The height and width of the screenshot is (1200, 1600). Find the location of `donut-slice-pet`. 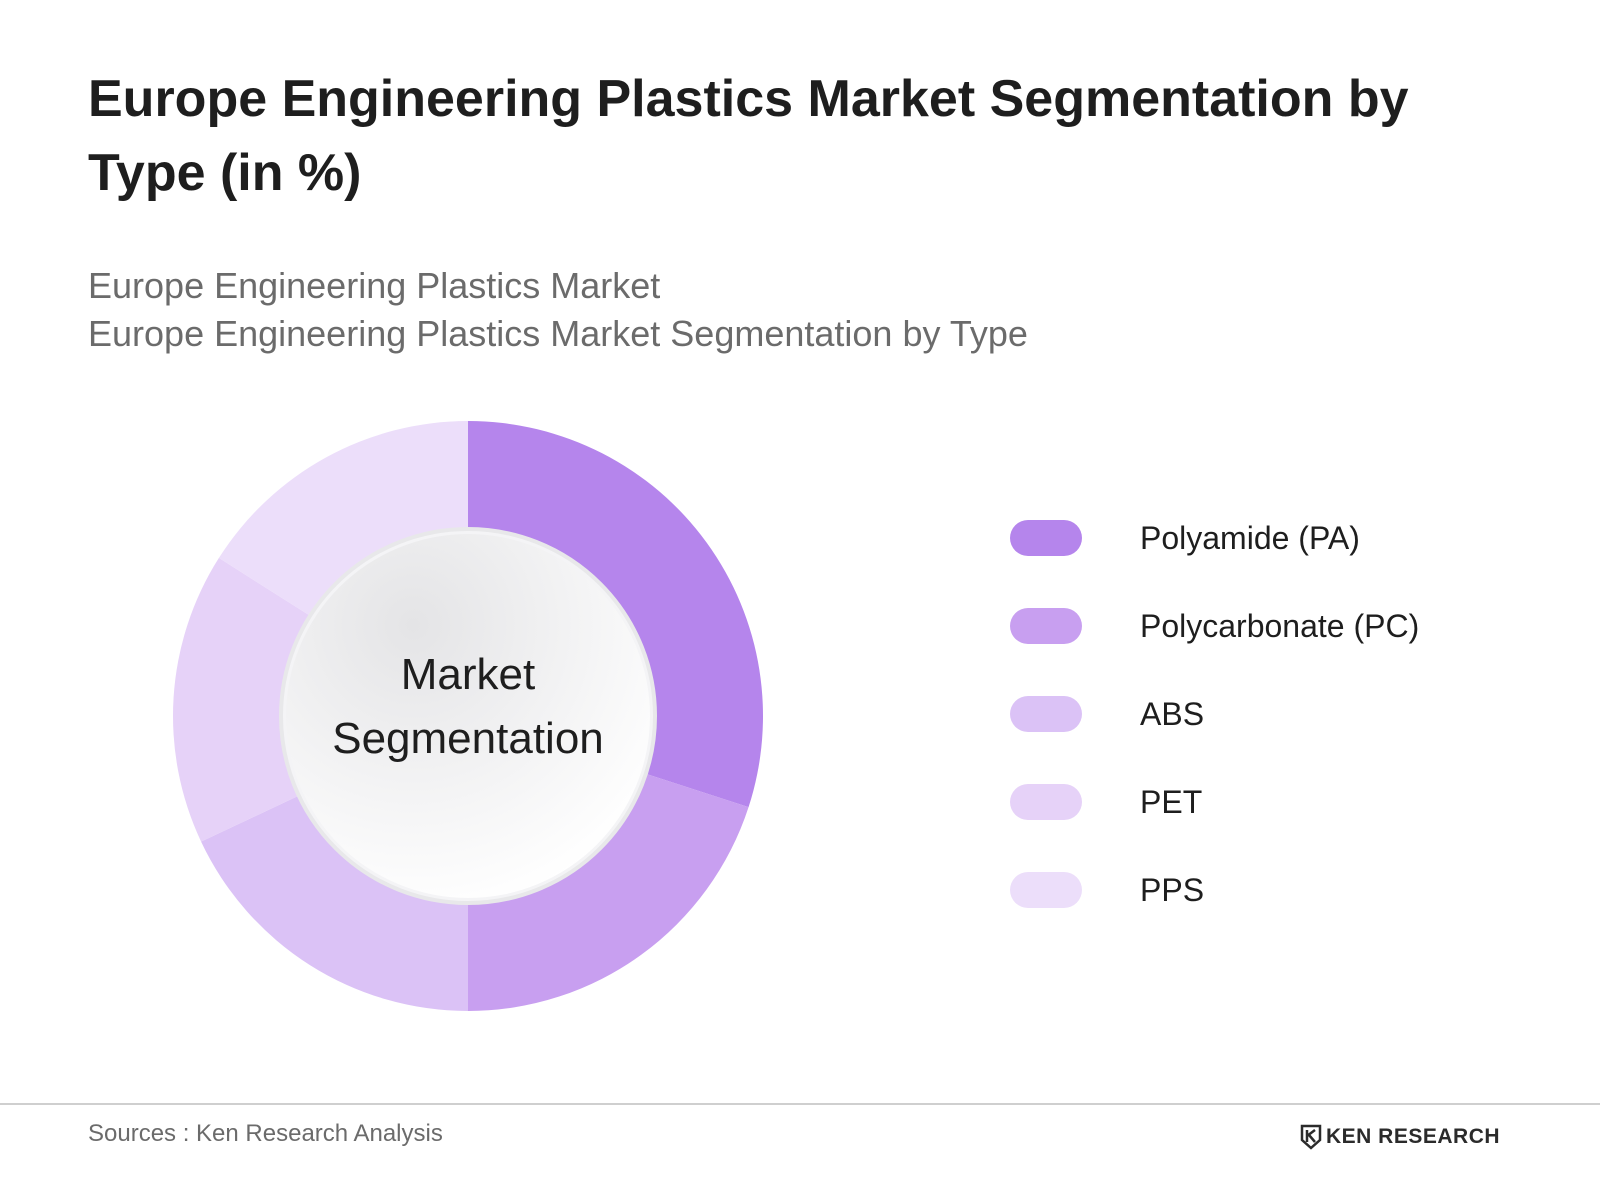

donut-slice-pet is located at coordinates (244, 699).